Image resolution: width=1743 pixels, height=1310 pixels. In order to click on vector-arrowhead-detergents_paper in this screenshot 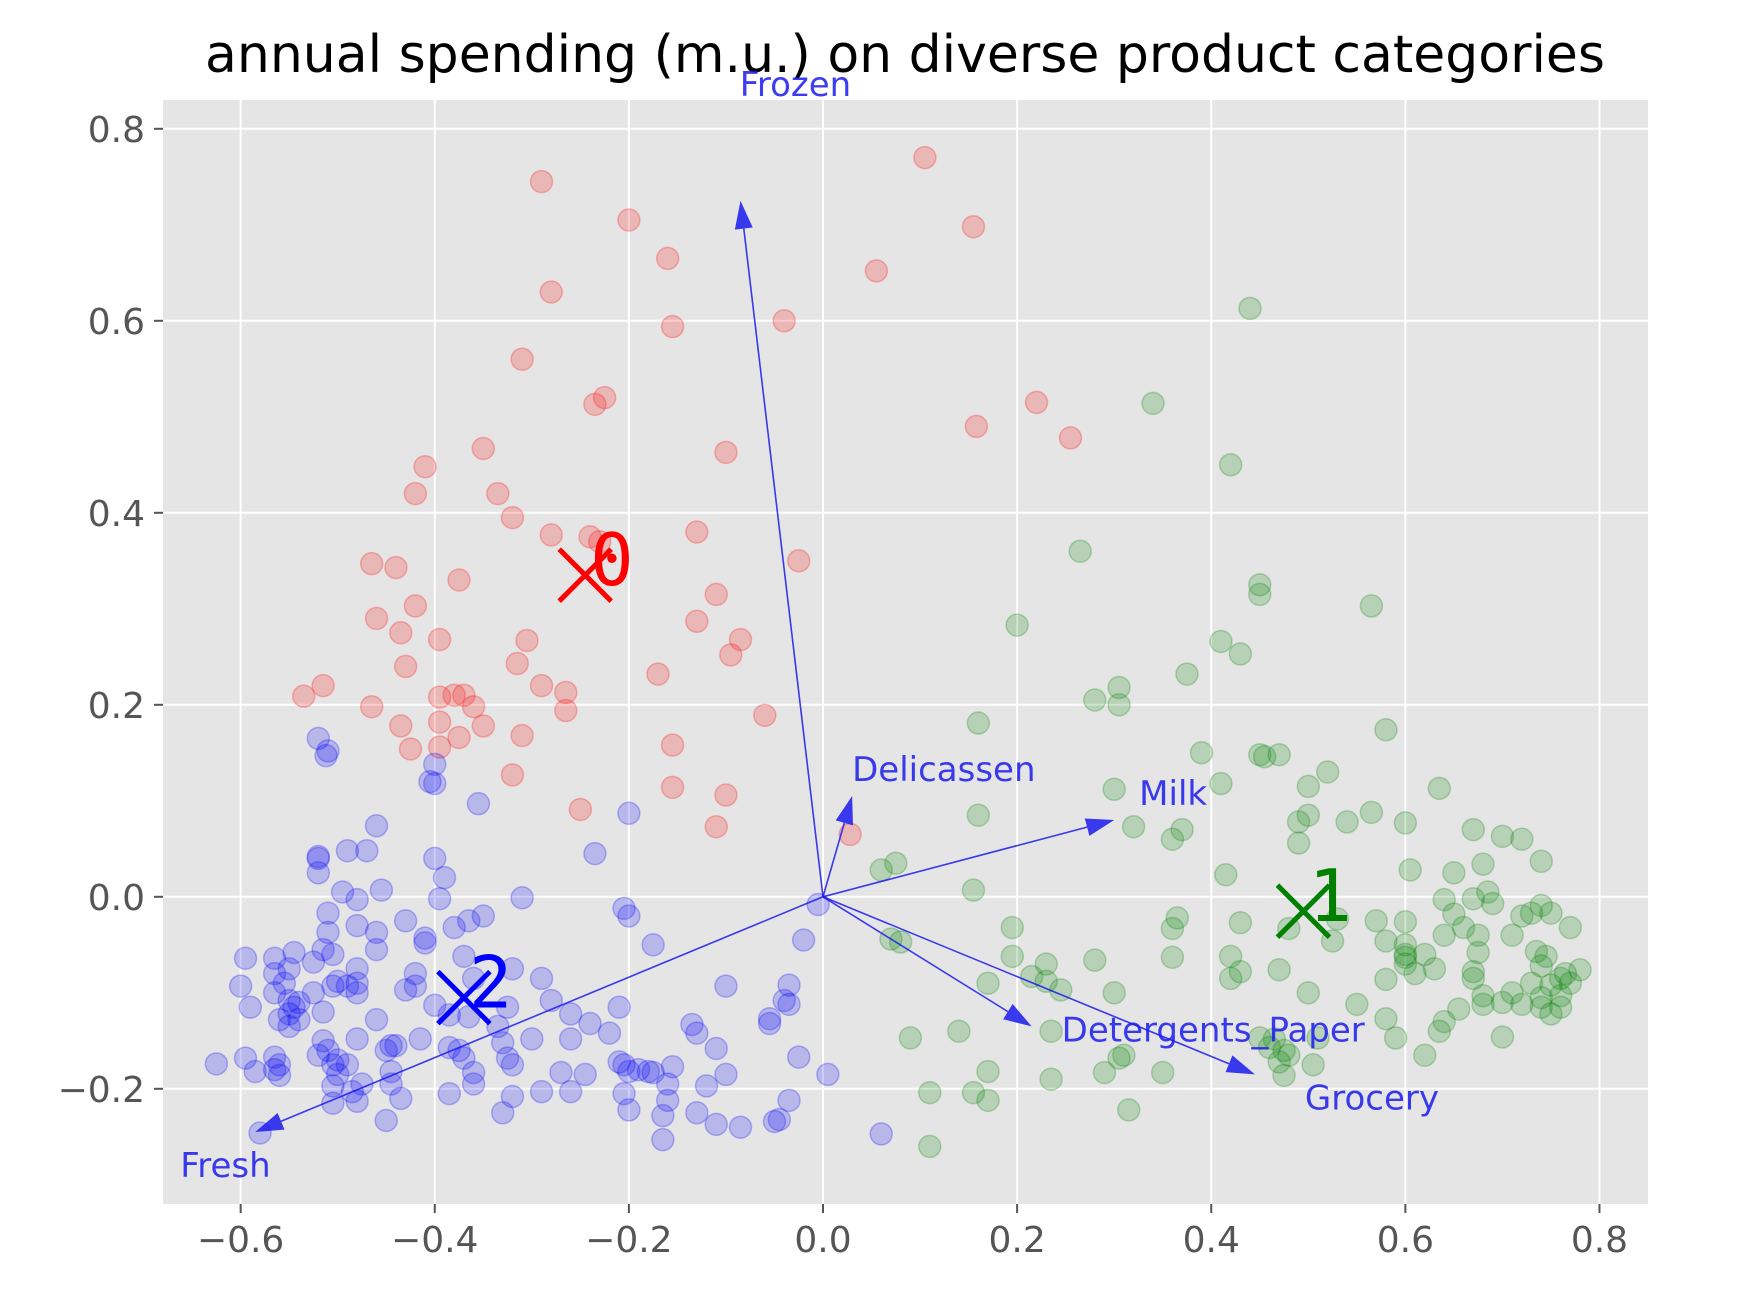, I will do `click(1017, 1015)`.